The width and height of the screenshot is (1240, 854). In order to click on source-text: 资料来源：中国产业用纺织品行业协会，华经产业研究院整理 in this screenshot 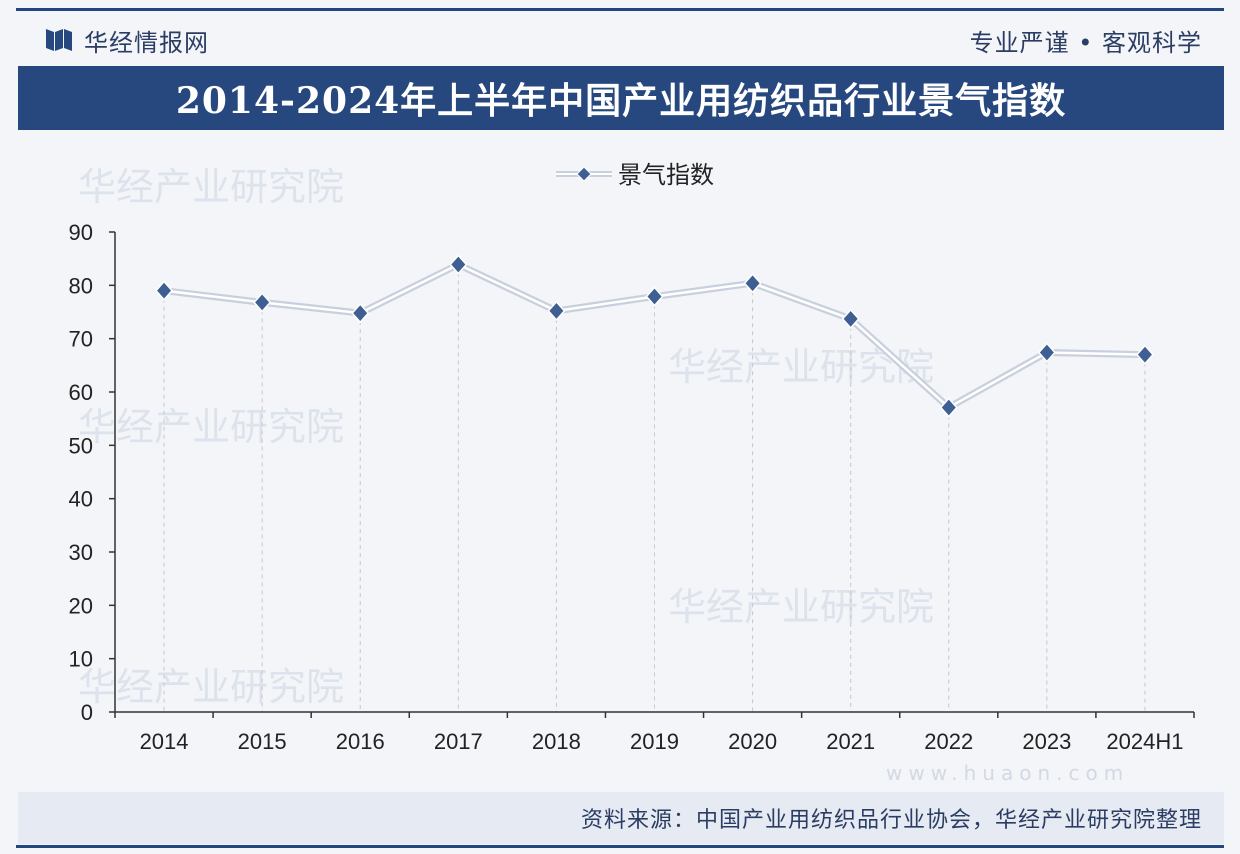, I will do `click(891, 820)`.